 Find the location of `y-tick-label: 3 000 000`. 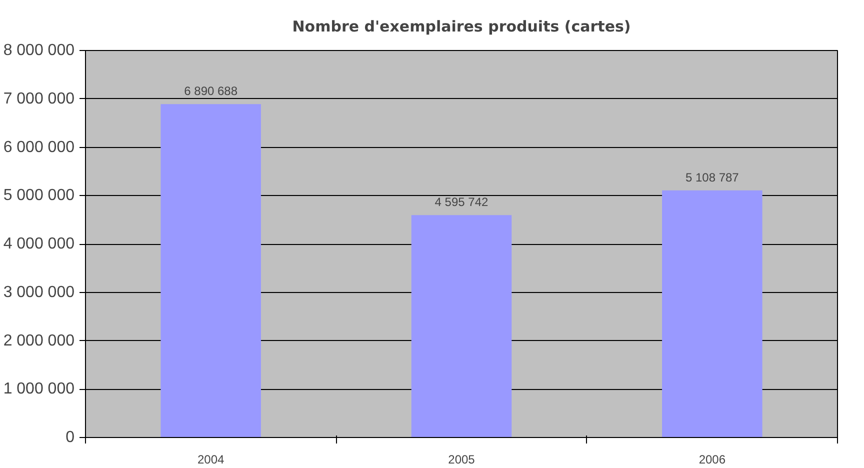

y-tick-label: 3 000 000 is located at coordinates (39, 292).